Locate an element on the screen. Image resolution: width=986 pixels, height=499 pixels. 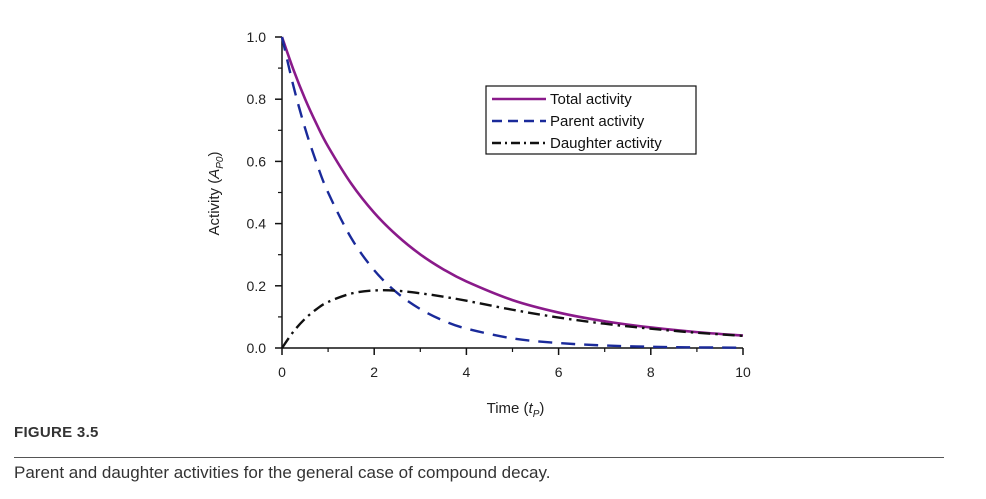
legend-label-0: Total activity is located at coordinates (591, 99).